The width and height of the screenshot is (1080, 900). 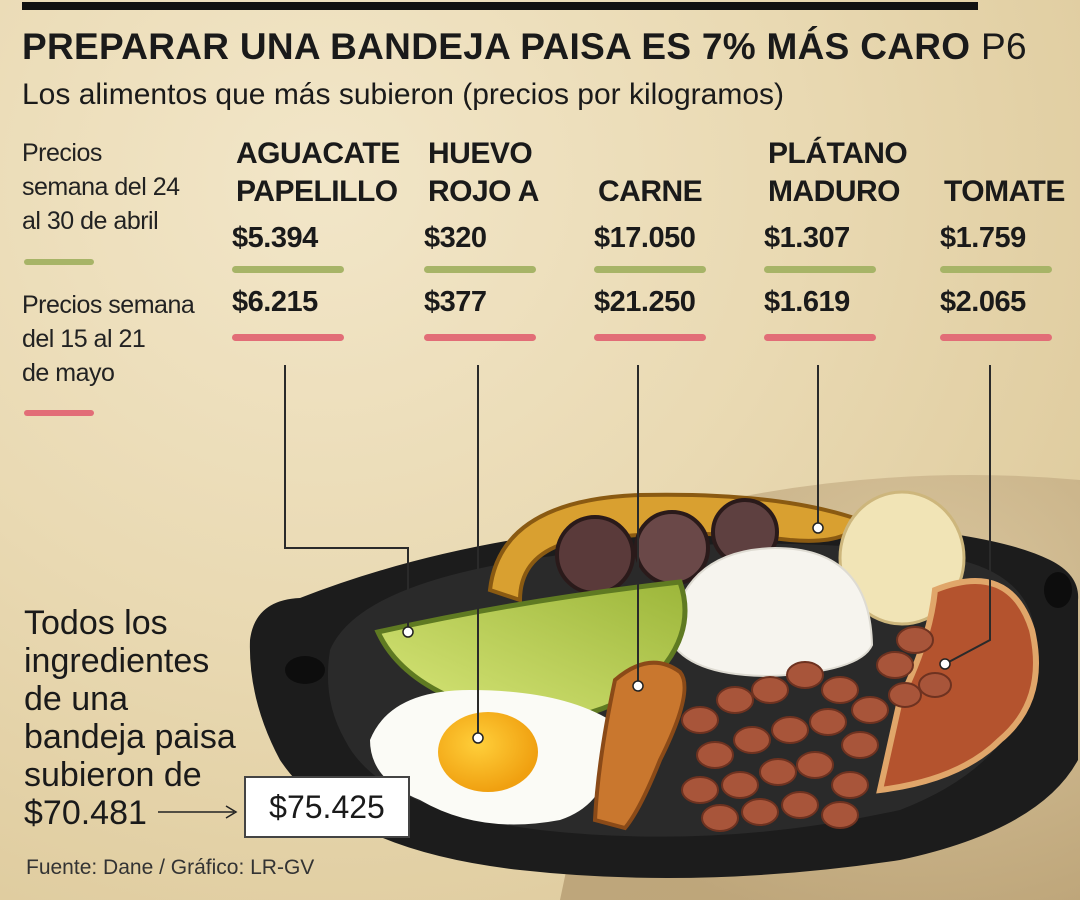 I want to click on item-price-2-tomate: $2.065, so click(x=983, y=302).